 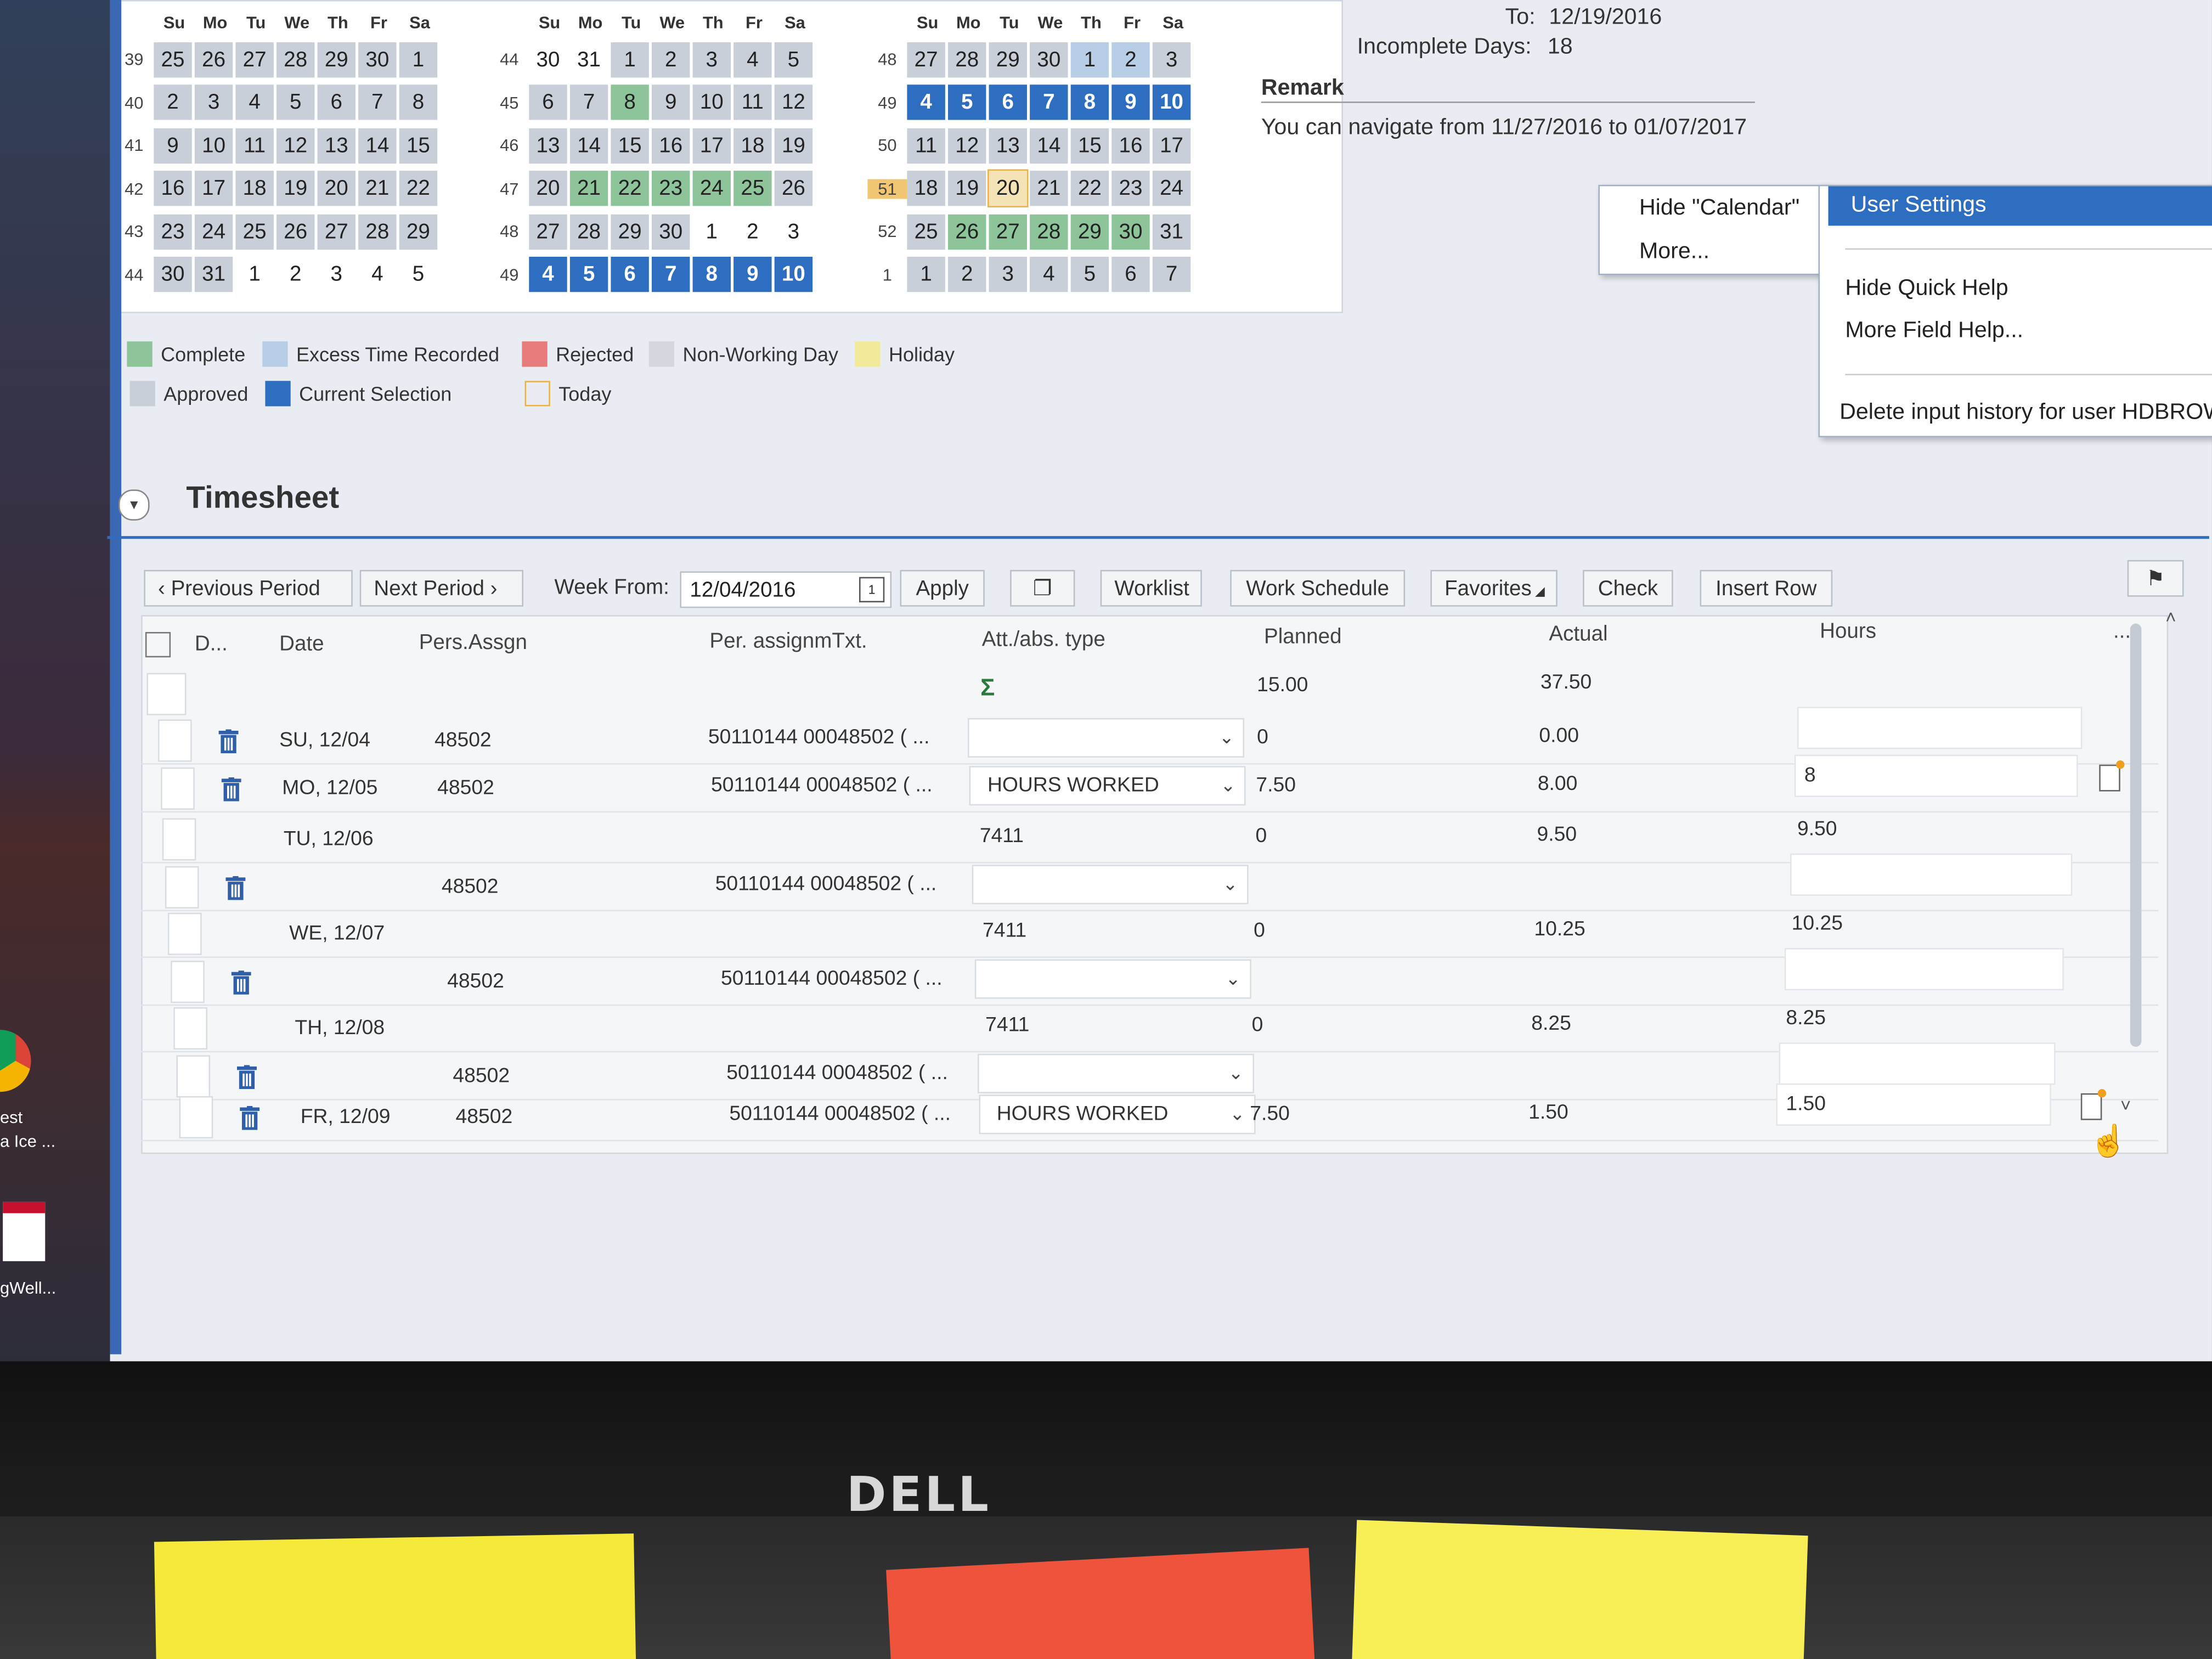 What do you see at coordinates (418, 146) in the screenshot?
I see `calendar-day: 15` at bounding box center [418, 146].